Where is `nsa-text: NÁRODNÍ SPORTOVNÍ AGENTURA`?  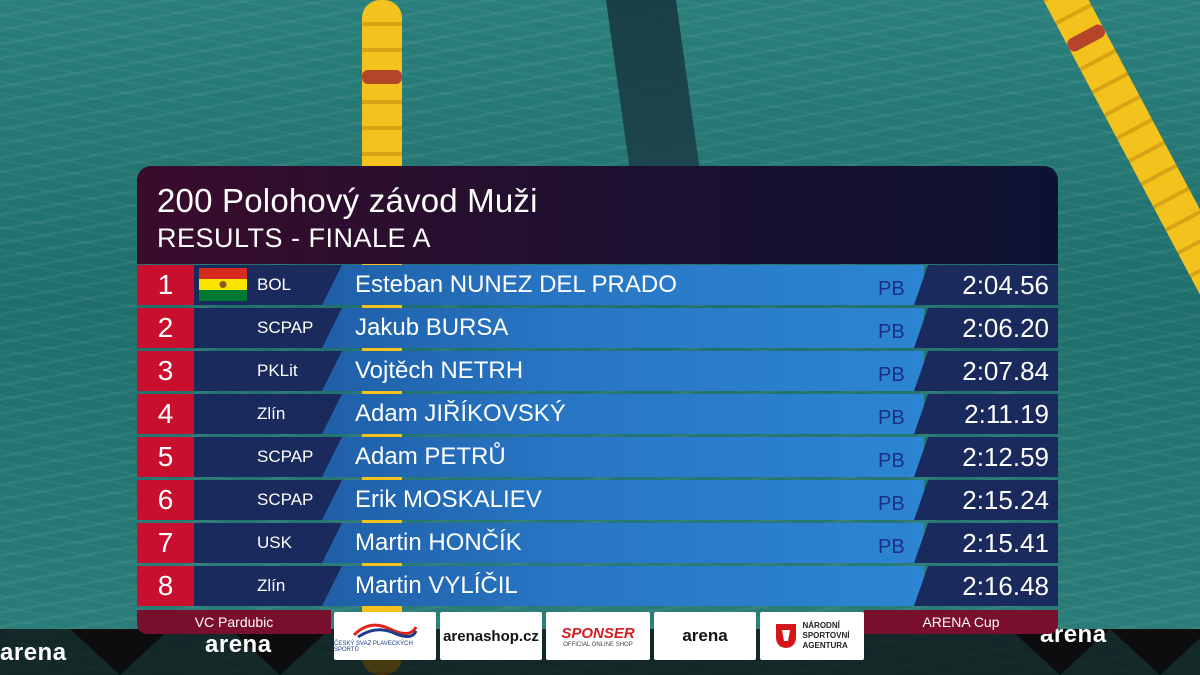 nsa-text: NÁRODNÍ SPORTOVNÍ AGENTURA is located at coordinates (826, 636).